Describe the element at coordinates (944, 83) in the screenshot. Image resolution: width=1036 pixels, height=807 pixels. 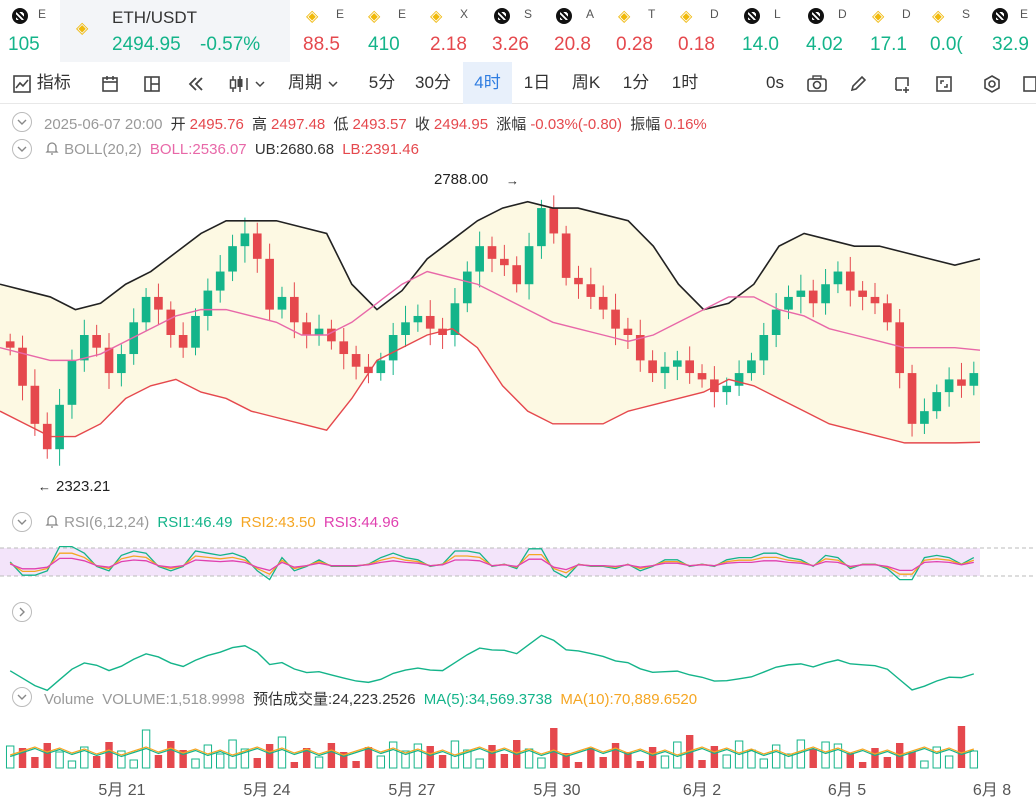
I see `fullscreen-button` at that location.